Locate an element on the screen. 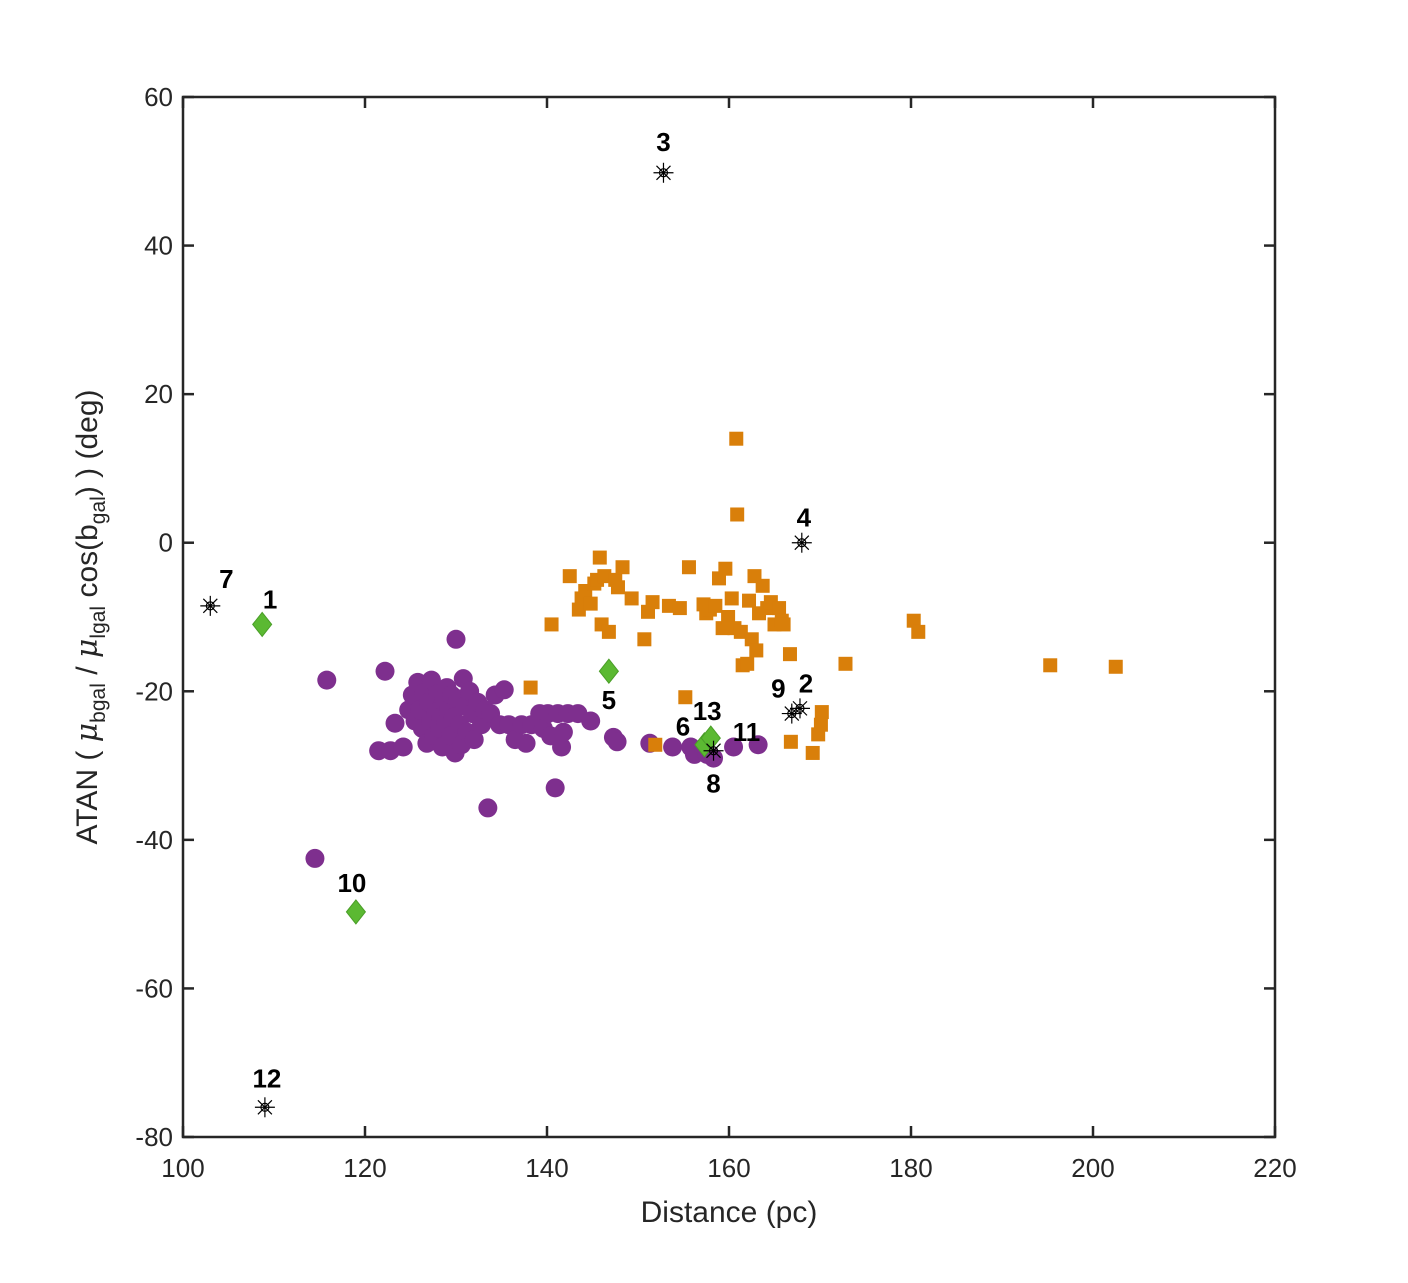  point-label: 2 is located at coordinates (806, 683).